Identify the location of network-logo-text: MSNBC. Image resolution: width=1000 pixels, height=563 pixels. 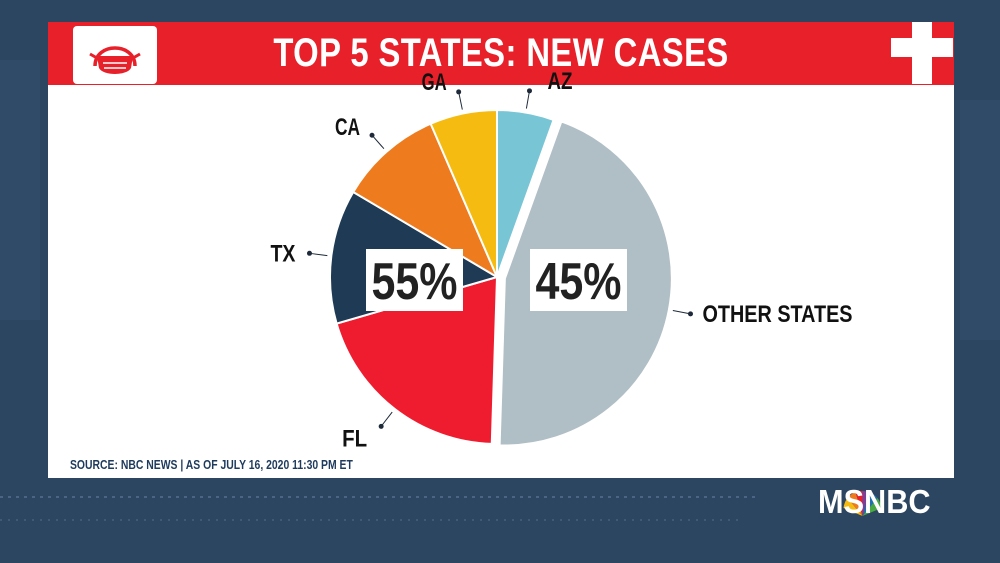
(874, 501).